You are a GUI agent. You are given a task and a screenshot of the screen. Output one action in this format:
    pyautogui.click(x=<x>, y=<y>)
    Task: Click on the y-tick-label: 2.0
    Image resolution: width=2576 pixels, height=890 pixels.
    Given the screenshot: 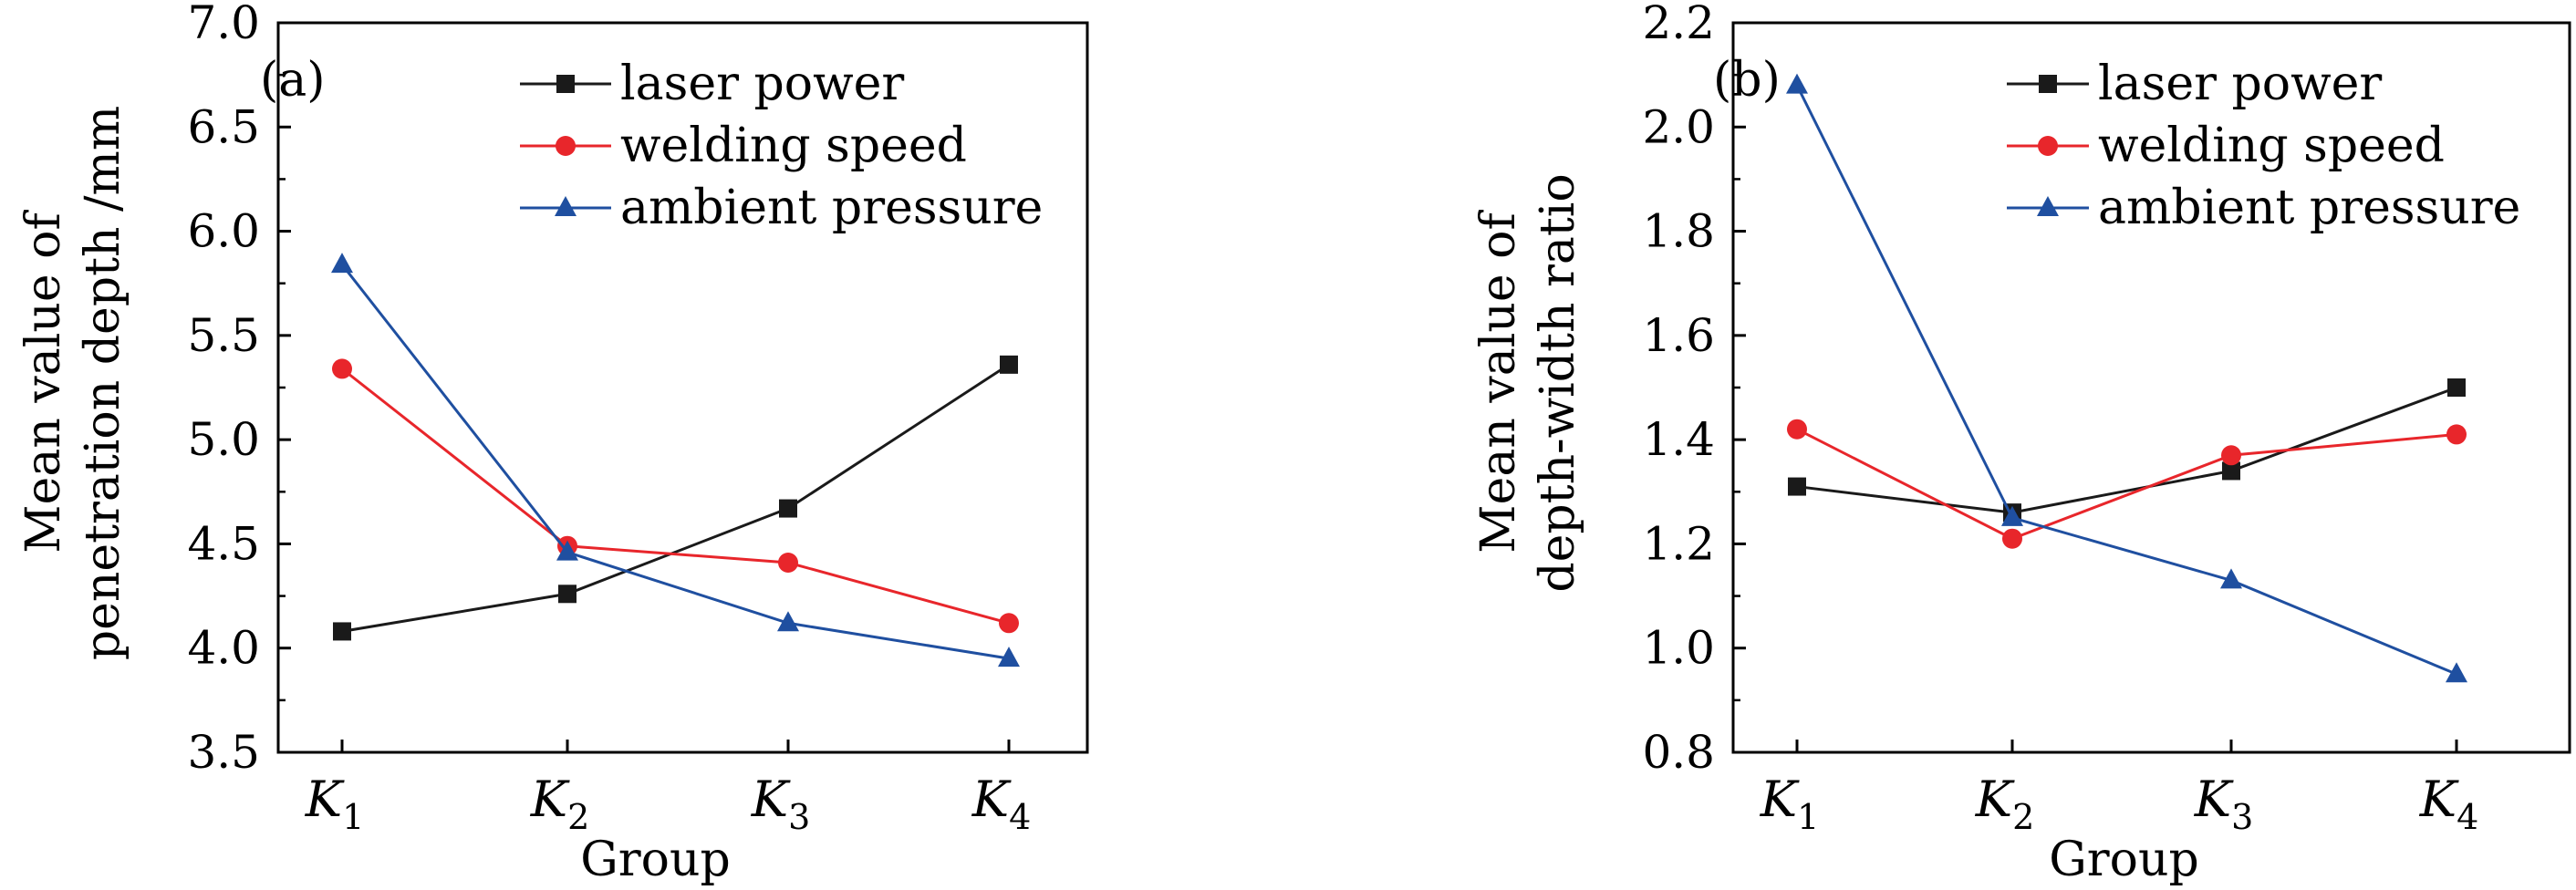 What is the action you would take?
    pyautogui.click(x=1678, y=127)
    